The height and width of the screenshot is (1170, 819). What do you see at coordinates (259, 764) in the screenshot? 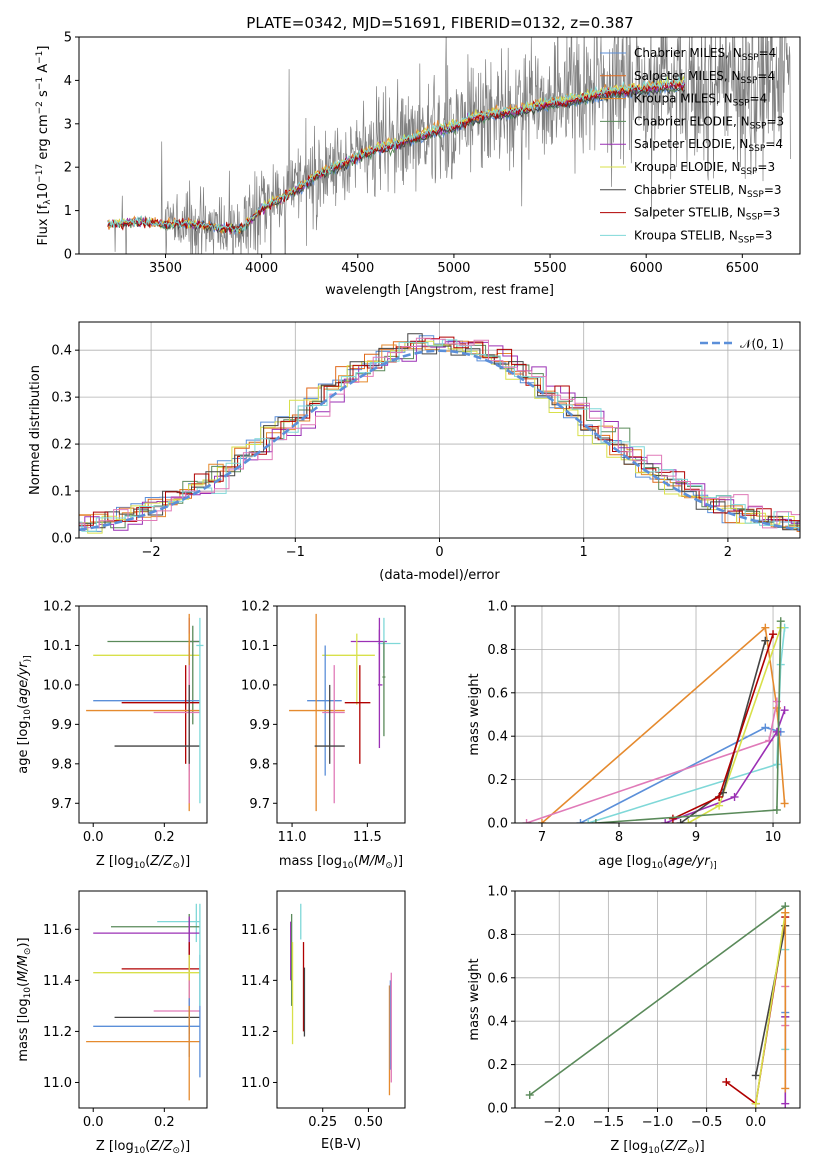
I see `age_vs_mass-ytick-label: 9.8` at bounding box center [259, 764].